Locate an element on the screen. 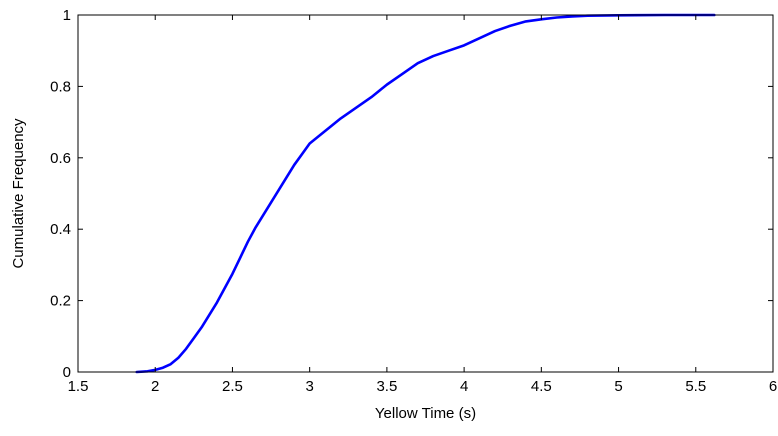 Image resolution: width=778 pixels, height=436 pixels. x-tick-label: 2 is located at coordinates (155, 386).